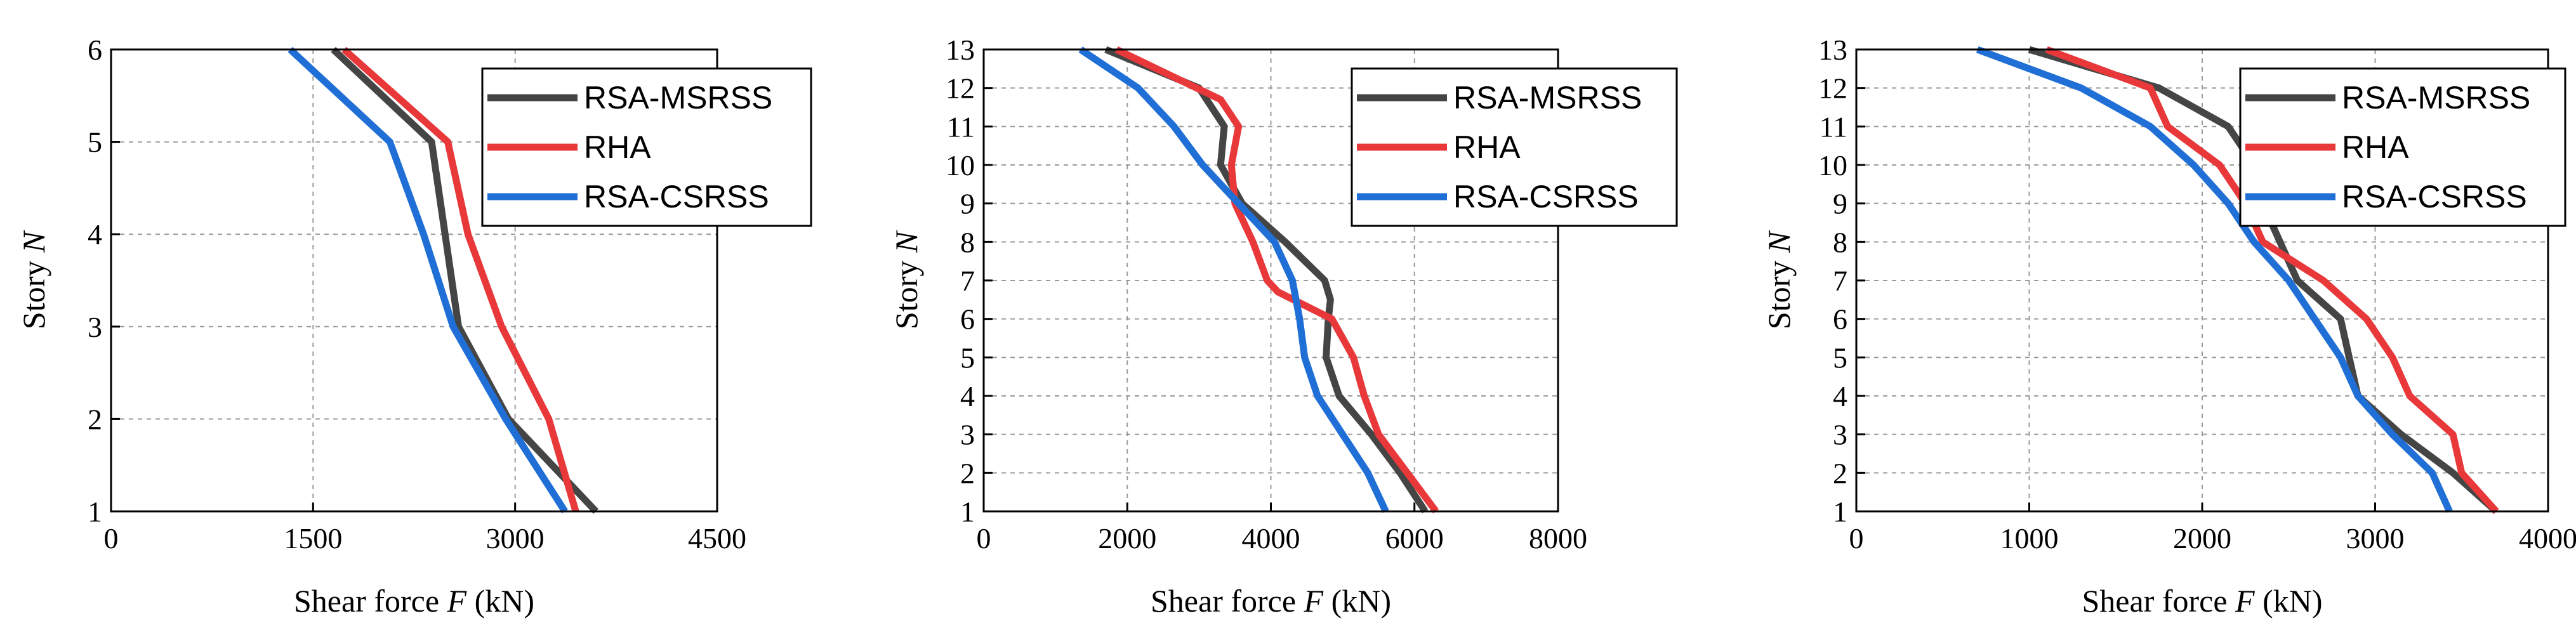 This screenshot has height=637, width=2576. Describe the element at coordinates (2029, 538) in the screenshot. I see `x-tick-label: 1000` at that location.